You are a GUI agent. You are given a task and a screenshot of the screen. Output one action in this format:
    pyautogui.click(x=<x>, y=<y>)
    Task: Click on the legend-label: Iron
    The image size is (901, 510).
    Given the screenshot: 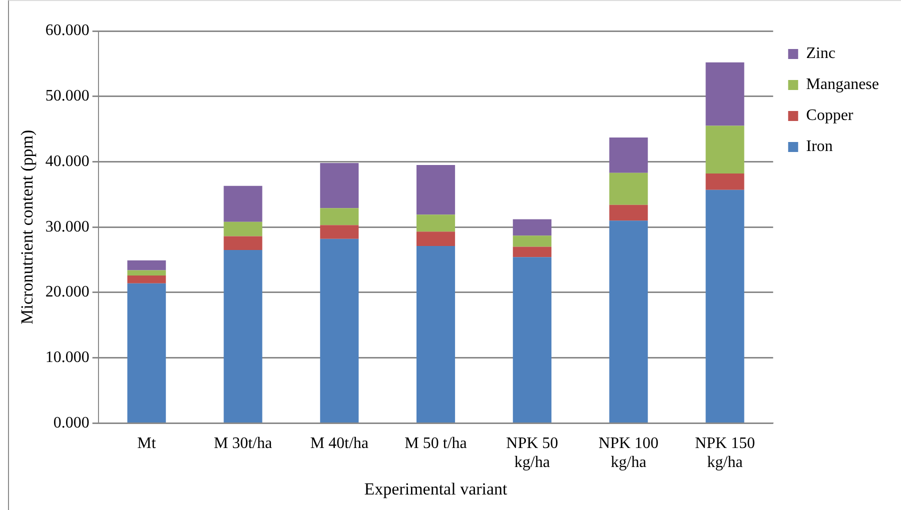 What is the action you would take?
    pyautogui.click(x=819, y=147)
    